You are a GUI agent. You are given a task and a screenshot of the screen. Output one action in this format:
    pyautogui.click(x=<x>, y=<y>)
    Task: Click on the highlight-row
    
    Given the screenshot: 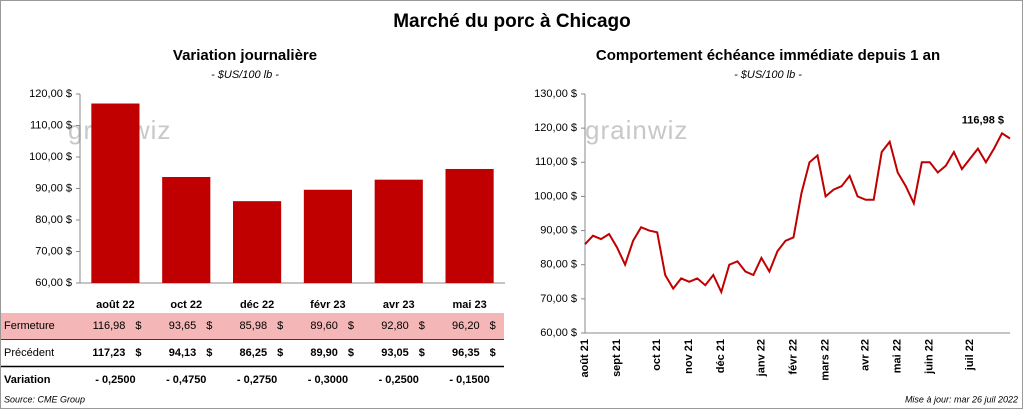 What is the action you would take?
    pyautogui.click(x=252, y=326)
    